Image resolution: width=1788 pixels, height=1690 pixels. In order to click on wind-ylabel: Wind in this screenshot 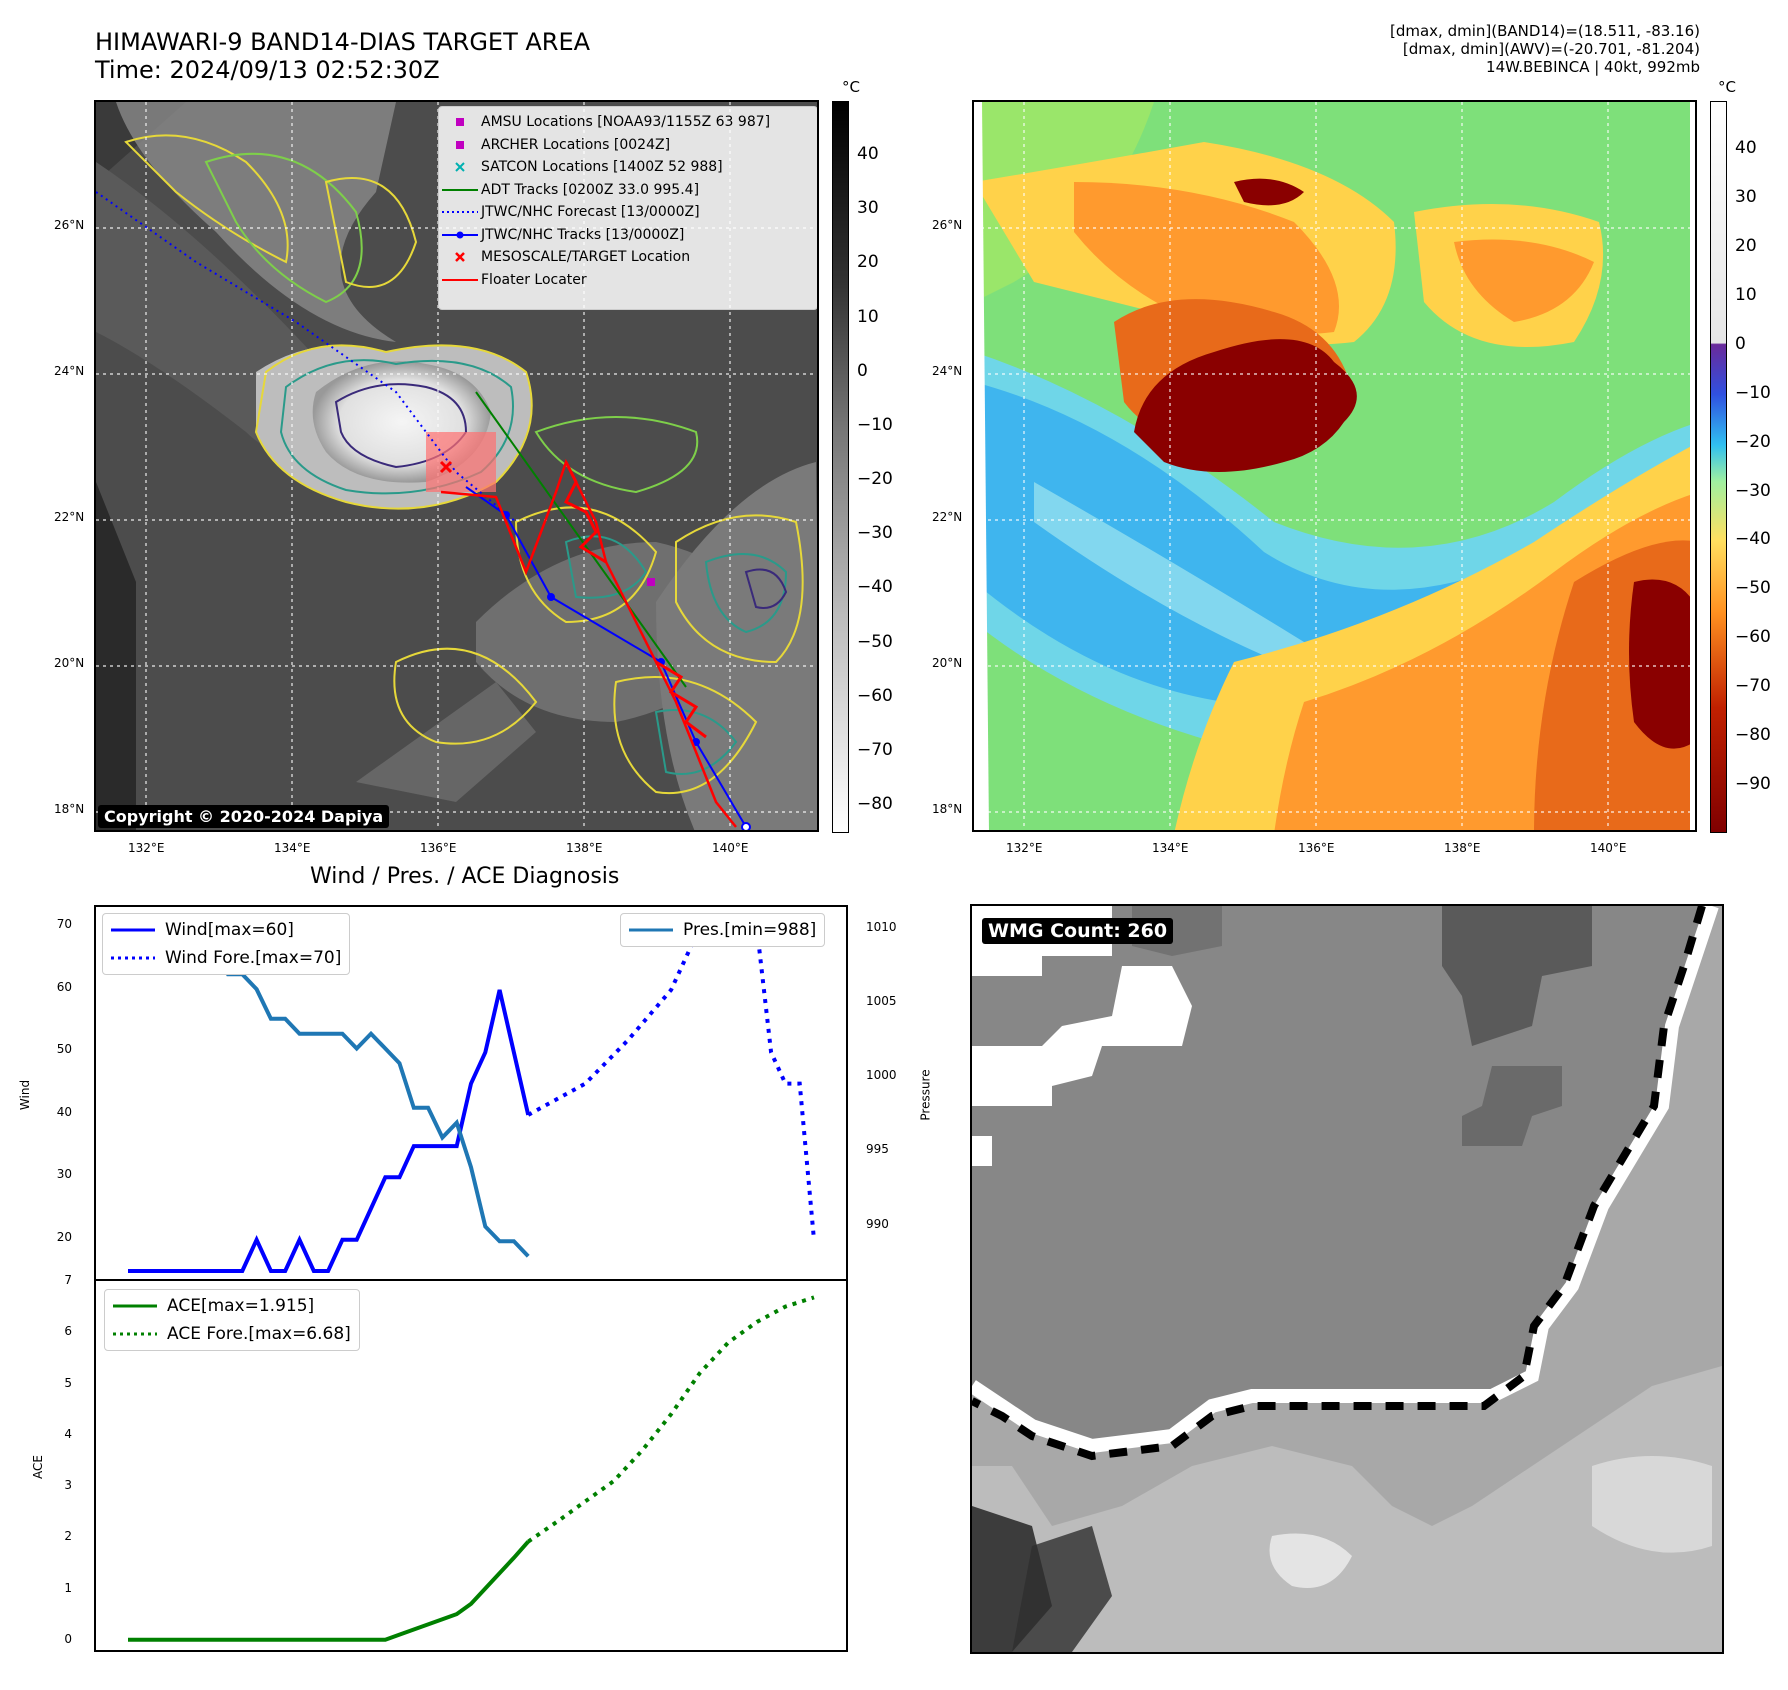, I will do `click(25, 1095)`.